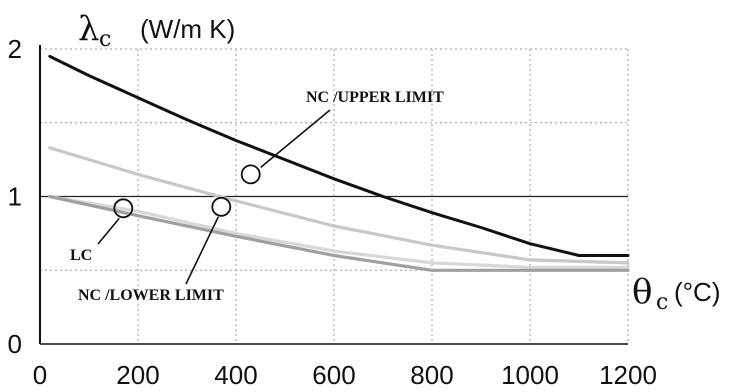 The height and width of the screenshot is (392, 736). What do you see at coordinates (662, 302) in the screenshot?
I see `x-axis-subscript: c` at bounding box center [662, 302].